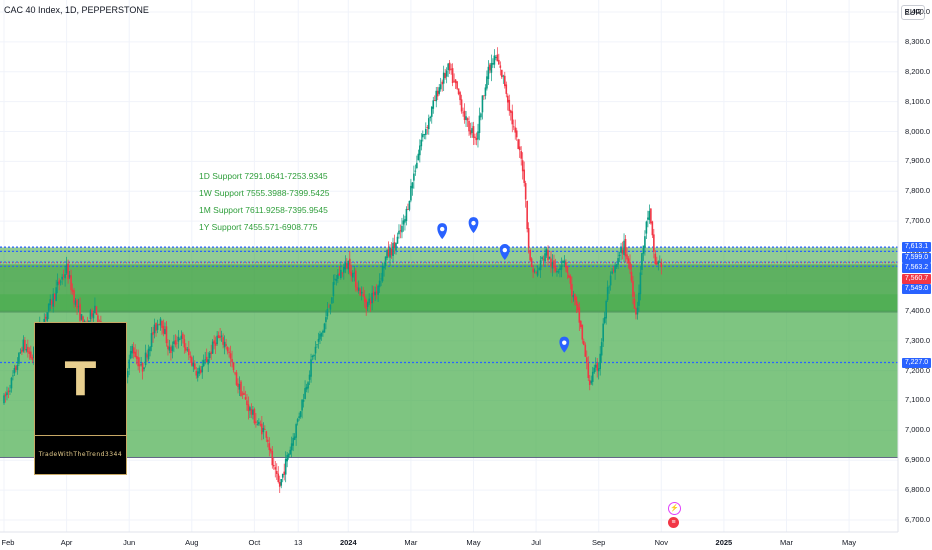 The width and height of the screenshot is (932, 550). Describe the element at coordinates (916, 257) in the screenshot. I see `price-badge: 7,599.0` at that location.